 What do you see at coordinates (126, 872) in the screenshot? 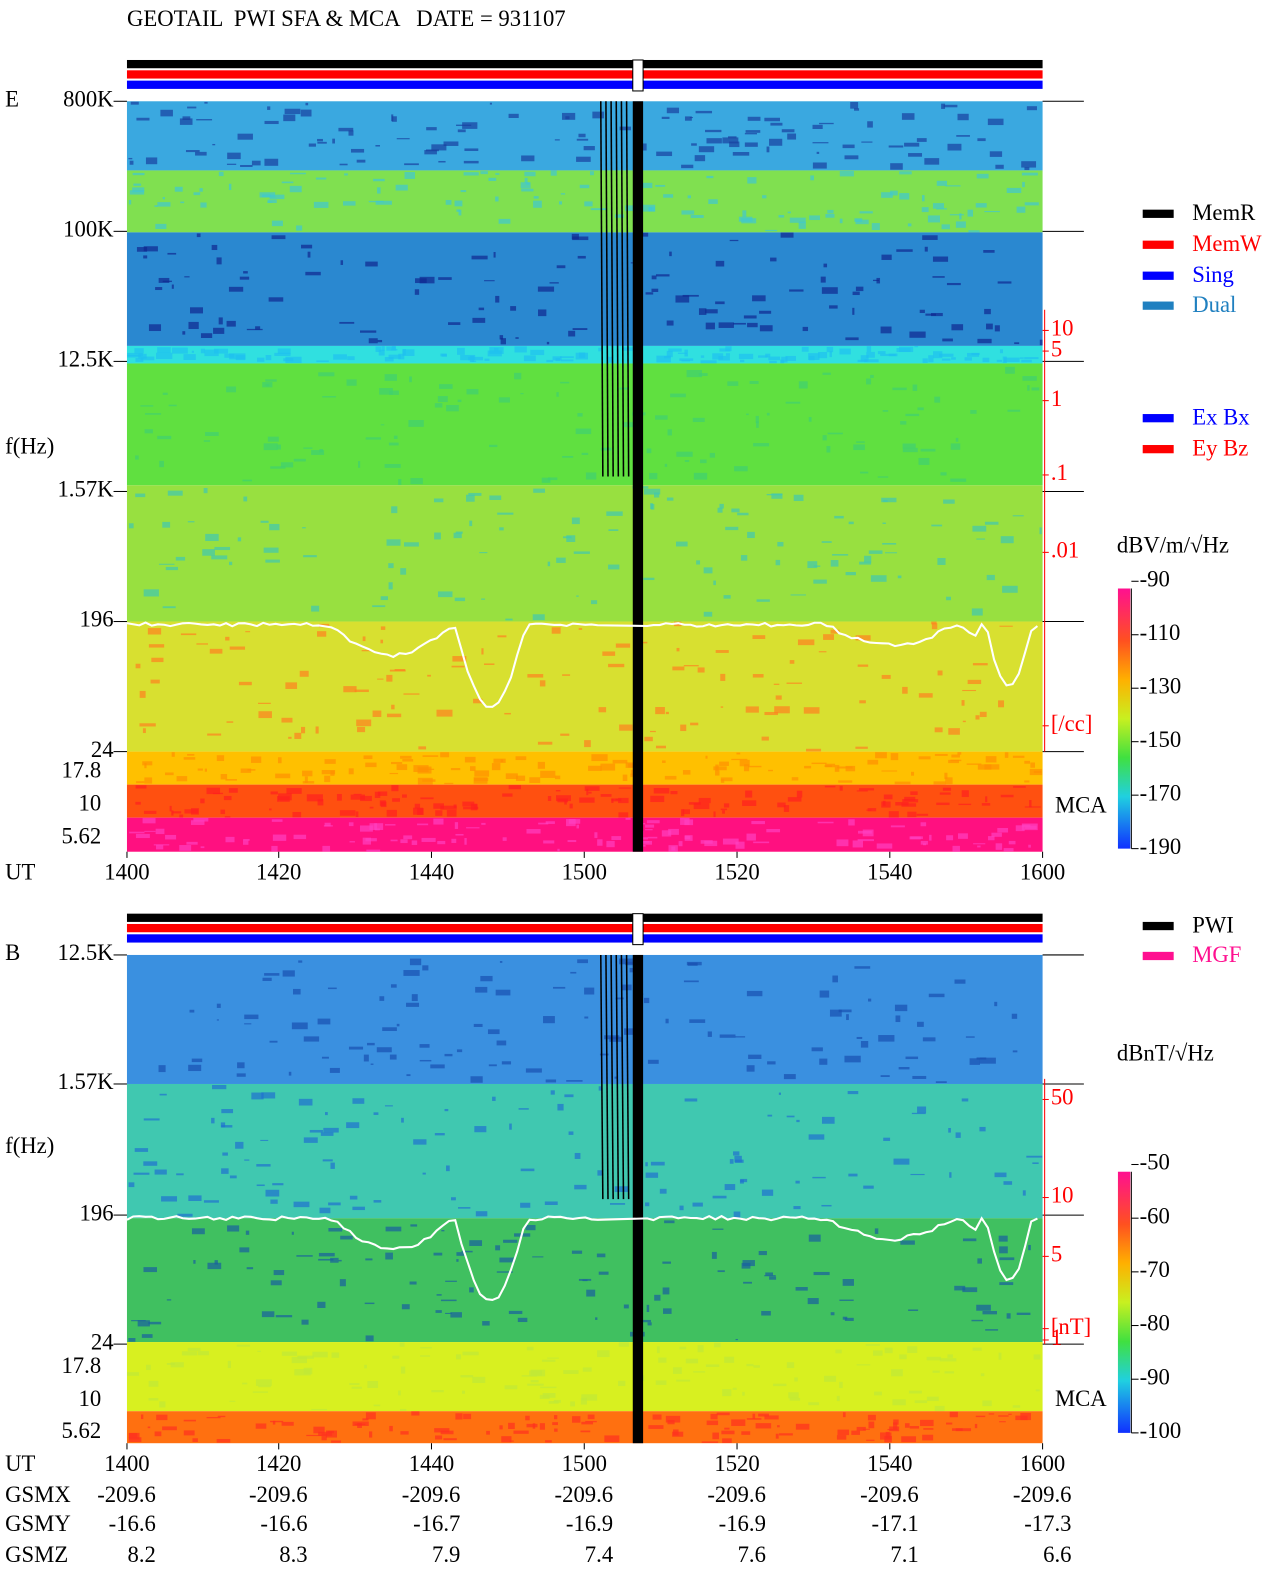
I see `x-tick-label: 1400` at bounding box center [126, 872].